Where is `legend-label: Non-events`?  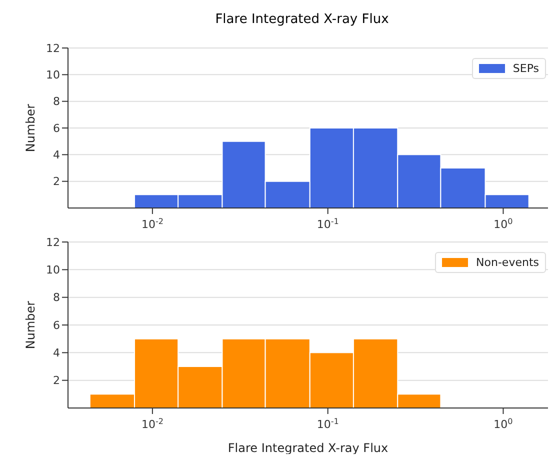 legend-label: Non-events is located at coordinates (507, 262).